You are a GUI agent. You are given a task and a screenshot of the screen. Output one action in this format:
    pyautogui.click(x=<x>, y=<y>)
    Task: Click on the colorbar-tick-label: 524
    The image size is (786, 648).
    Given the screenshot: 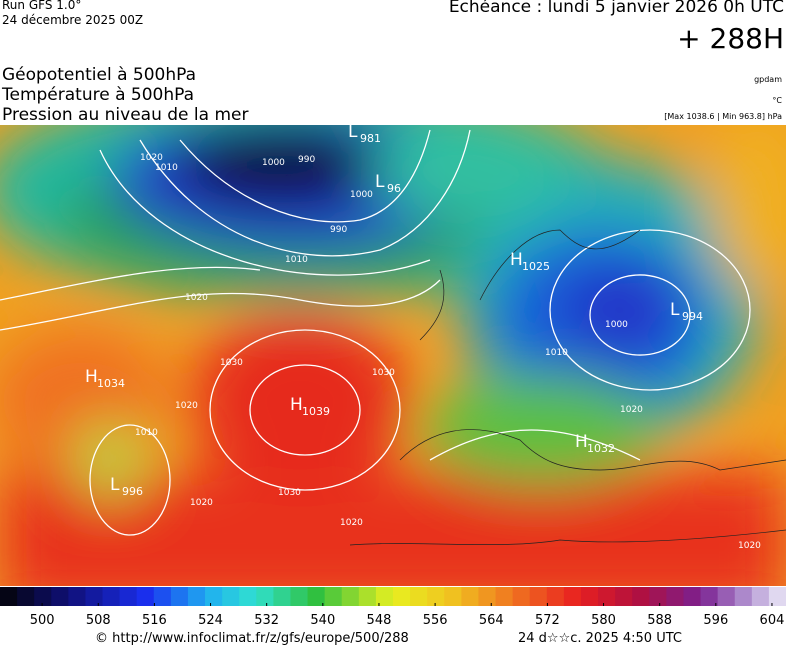 What is the action you would take?
    pyautogui.click(x=210, y=620)
    